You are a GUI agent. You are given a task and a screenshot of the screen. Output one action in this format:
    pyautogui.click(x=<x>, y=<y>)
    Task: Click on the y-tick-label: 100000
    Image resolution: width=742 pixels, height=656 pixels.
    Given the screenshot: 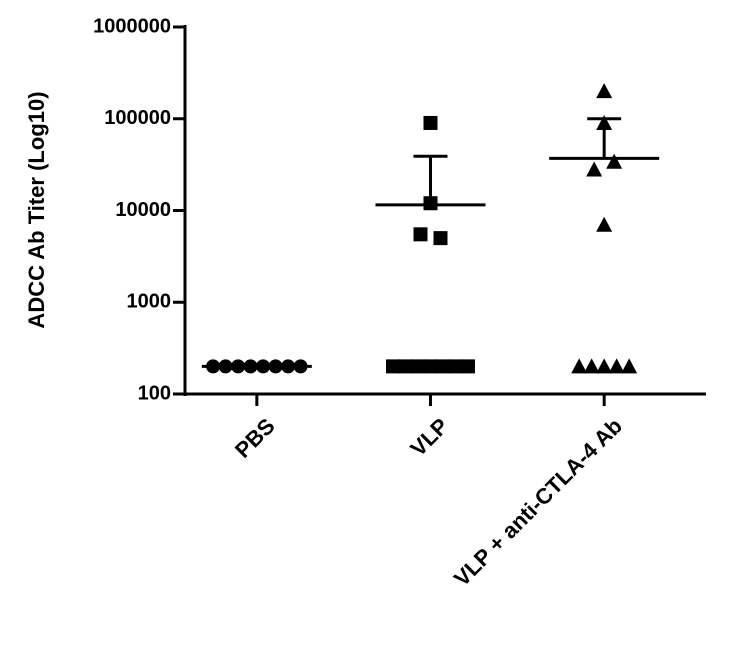 What is the action you would take?
    pyautogui.click(x=137, y=118)
    